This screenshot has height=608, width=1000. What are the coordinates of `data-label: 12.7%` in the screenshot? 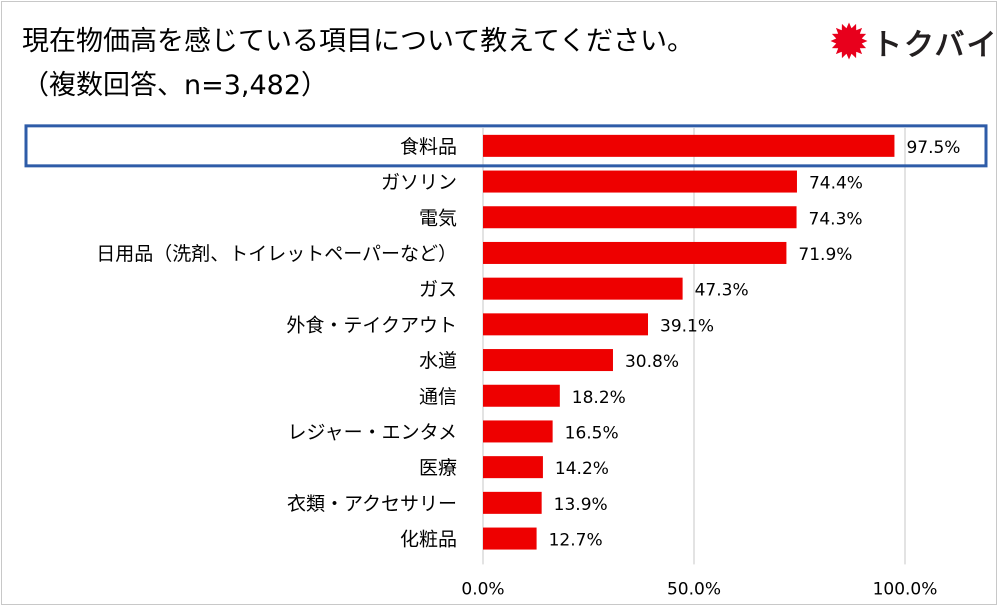 It's located at (576, 541).